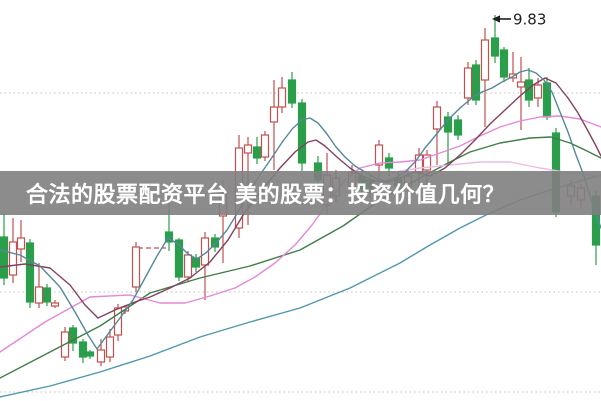  What do you see at coordinates (266, 194) in the screenshot?
I see `banner-headline: 合法的股票配资平台 美的股票：投资价值几何？` at bounding box center [266, 194].